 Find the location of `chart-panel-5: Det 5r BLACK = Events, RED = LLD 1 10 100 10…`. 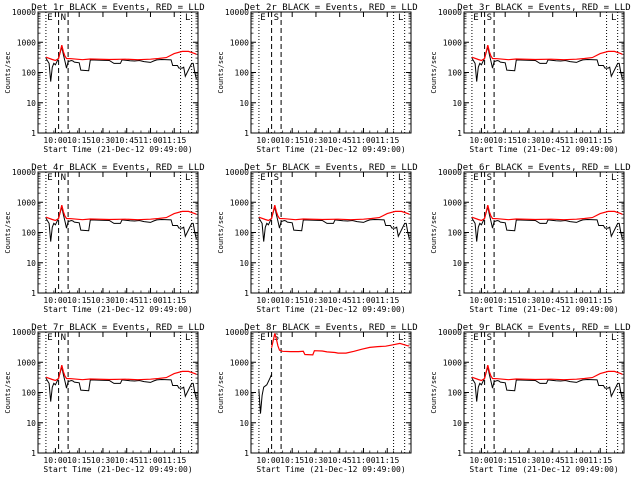

chart-panel-5: Det 5r BLACK = Events, RED = LLD 1 10 100 10… is located at coordinates (317, 238).